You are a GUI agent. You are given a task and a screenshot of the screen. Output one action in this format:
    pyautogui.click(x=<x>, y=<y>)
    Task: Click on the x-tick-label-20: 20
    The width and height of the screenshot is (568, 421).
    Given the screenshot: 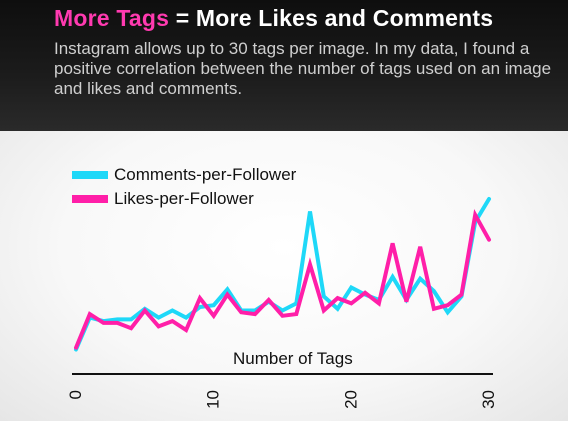 What is the action you would take?
    pyautogui.click(x=350, y=399)
    